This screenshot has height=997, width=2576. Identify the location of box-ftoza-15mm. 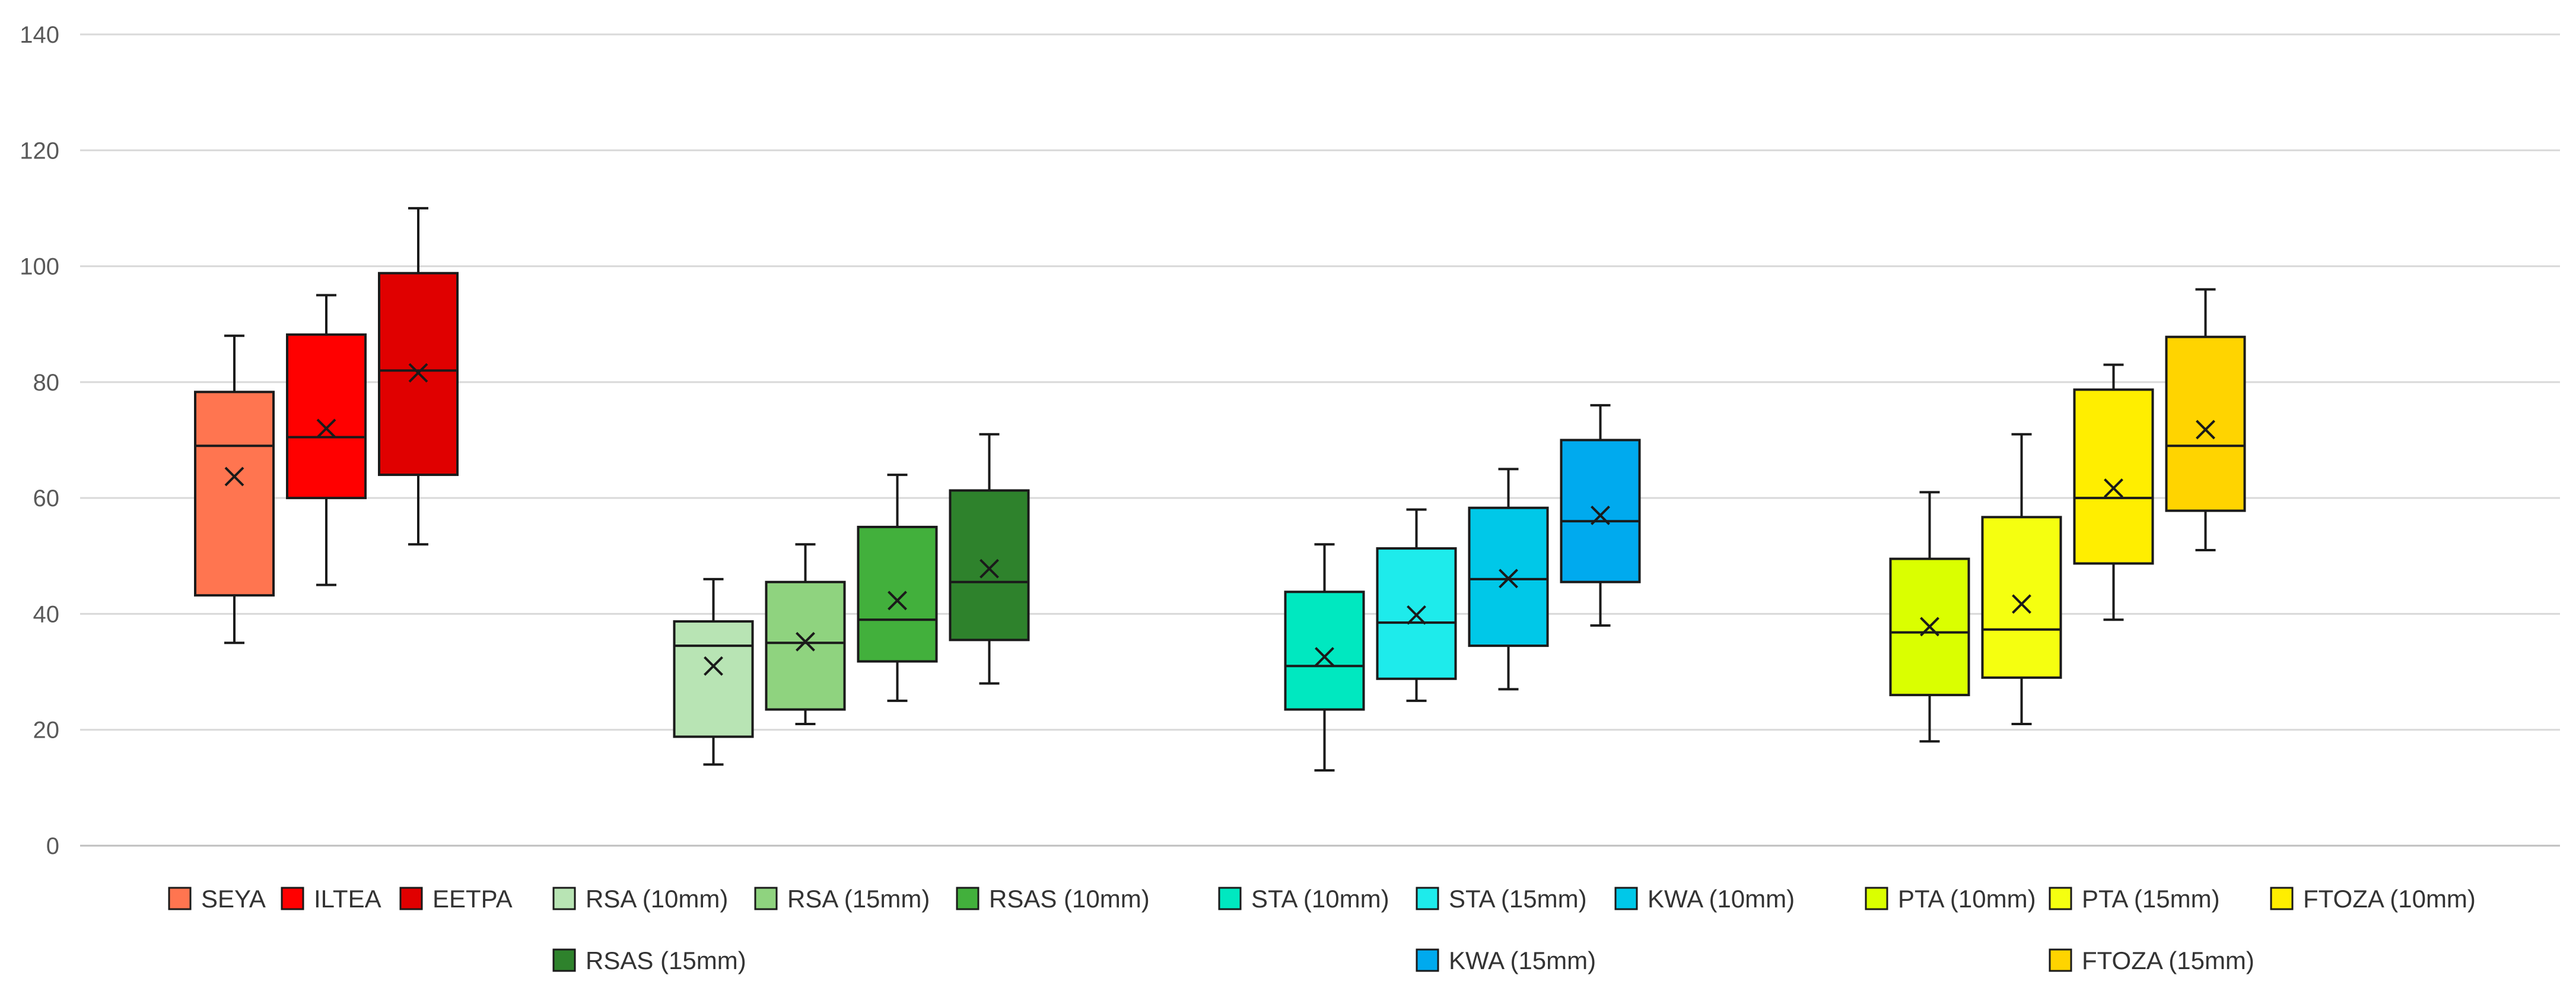
(2205, 420).